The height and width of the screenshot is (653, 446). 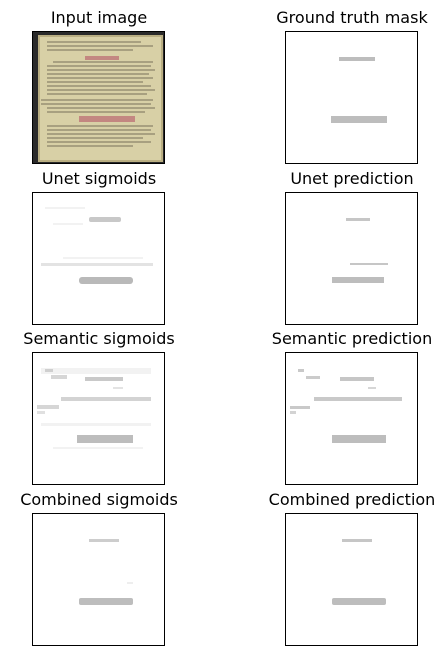 What do you see at coordinates (94, 408) in the screenshot?
I see `semantic-sigmoids-image` at bounding box center [94, 408].